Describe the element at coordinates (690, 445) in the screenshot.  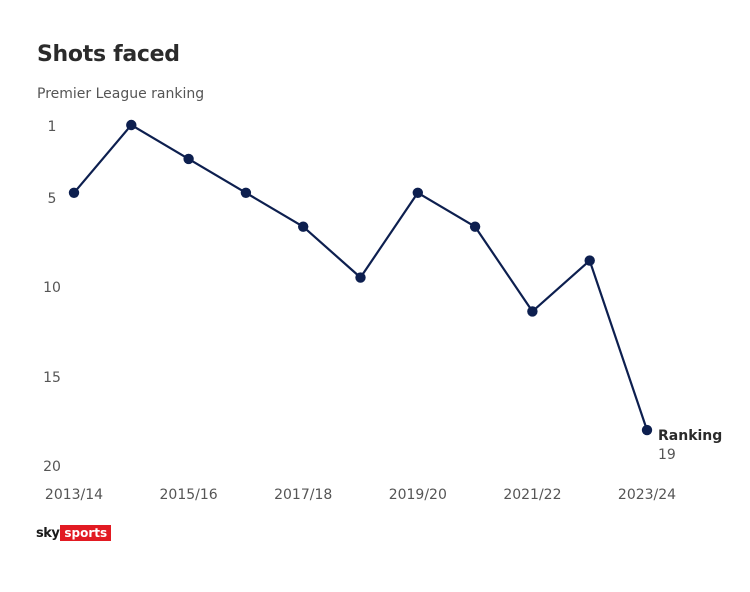
I see `annotation-group: Ranking 19` at that location.